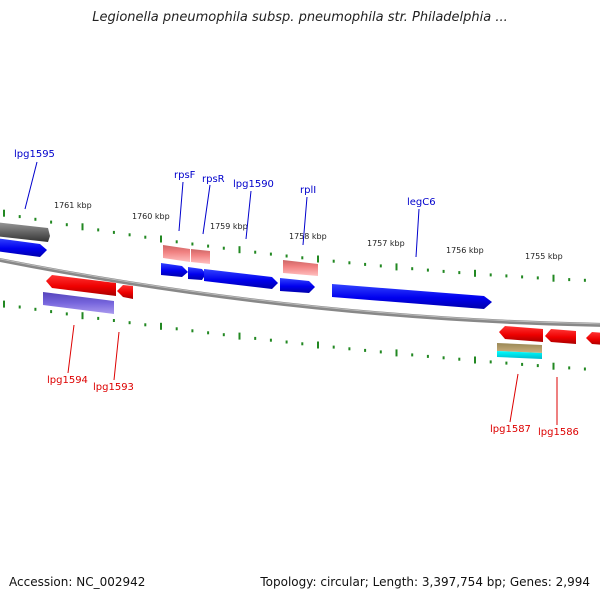  Describe the element at coordinates (151, 216) in the screenshot. I see `kbp-label-1760: 1760 kbp` at that location.